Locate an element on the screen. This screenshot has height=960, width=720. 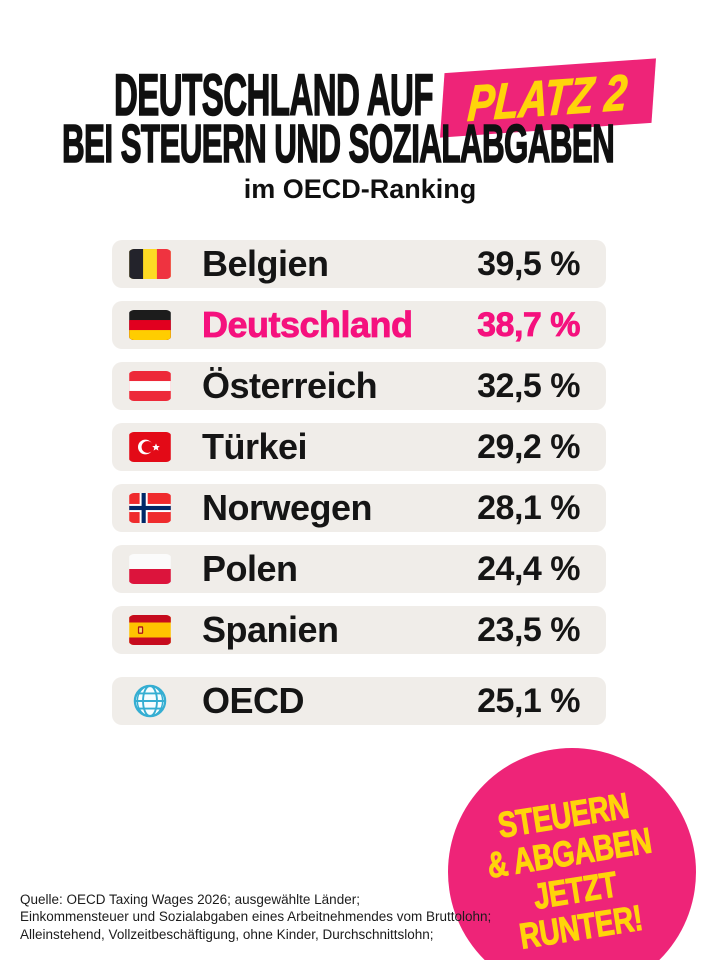
country-label: Spanien is located at coordinates (270, 629).